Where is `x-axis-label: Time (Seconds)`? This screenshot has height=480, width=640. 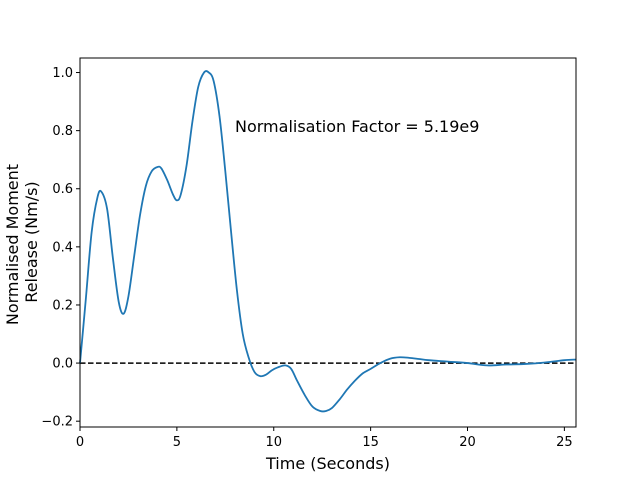
x-axis-label: Time (Seconds) is located at coordinates (327, 463).